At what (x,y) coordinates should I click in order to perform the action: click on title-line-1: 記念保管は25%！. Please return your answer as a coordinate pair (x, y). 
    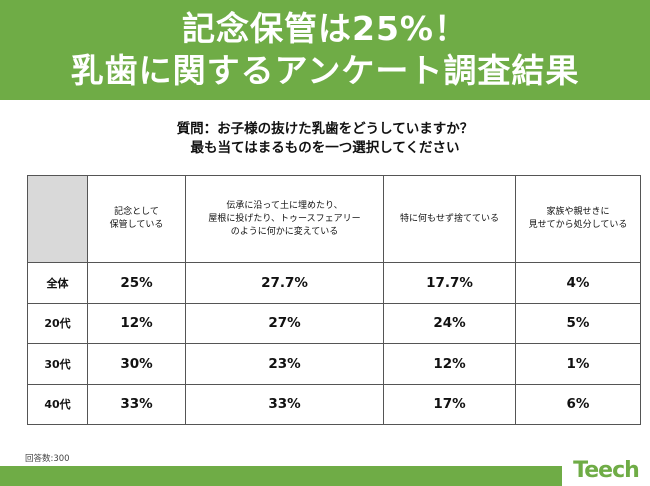
    Looking at the image, I should click on (325, 28).